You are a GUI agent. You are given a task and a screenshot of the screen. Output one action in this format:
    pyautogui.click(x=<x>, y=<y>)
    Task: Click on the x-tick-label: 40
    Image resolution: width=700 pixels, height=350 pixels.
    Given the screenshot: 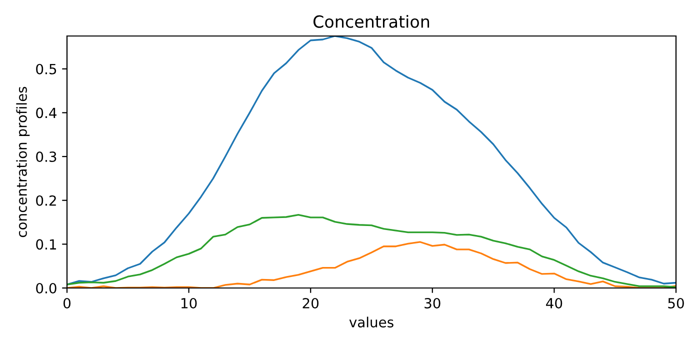 What is the action you would take?
    pyautogui.click(x=554, y=303)
    